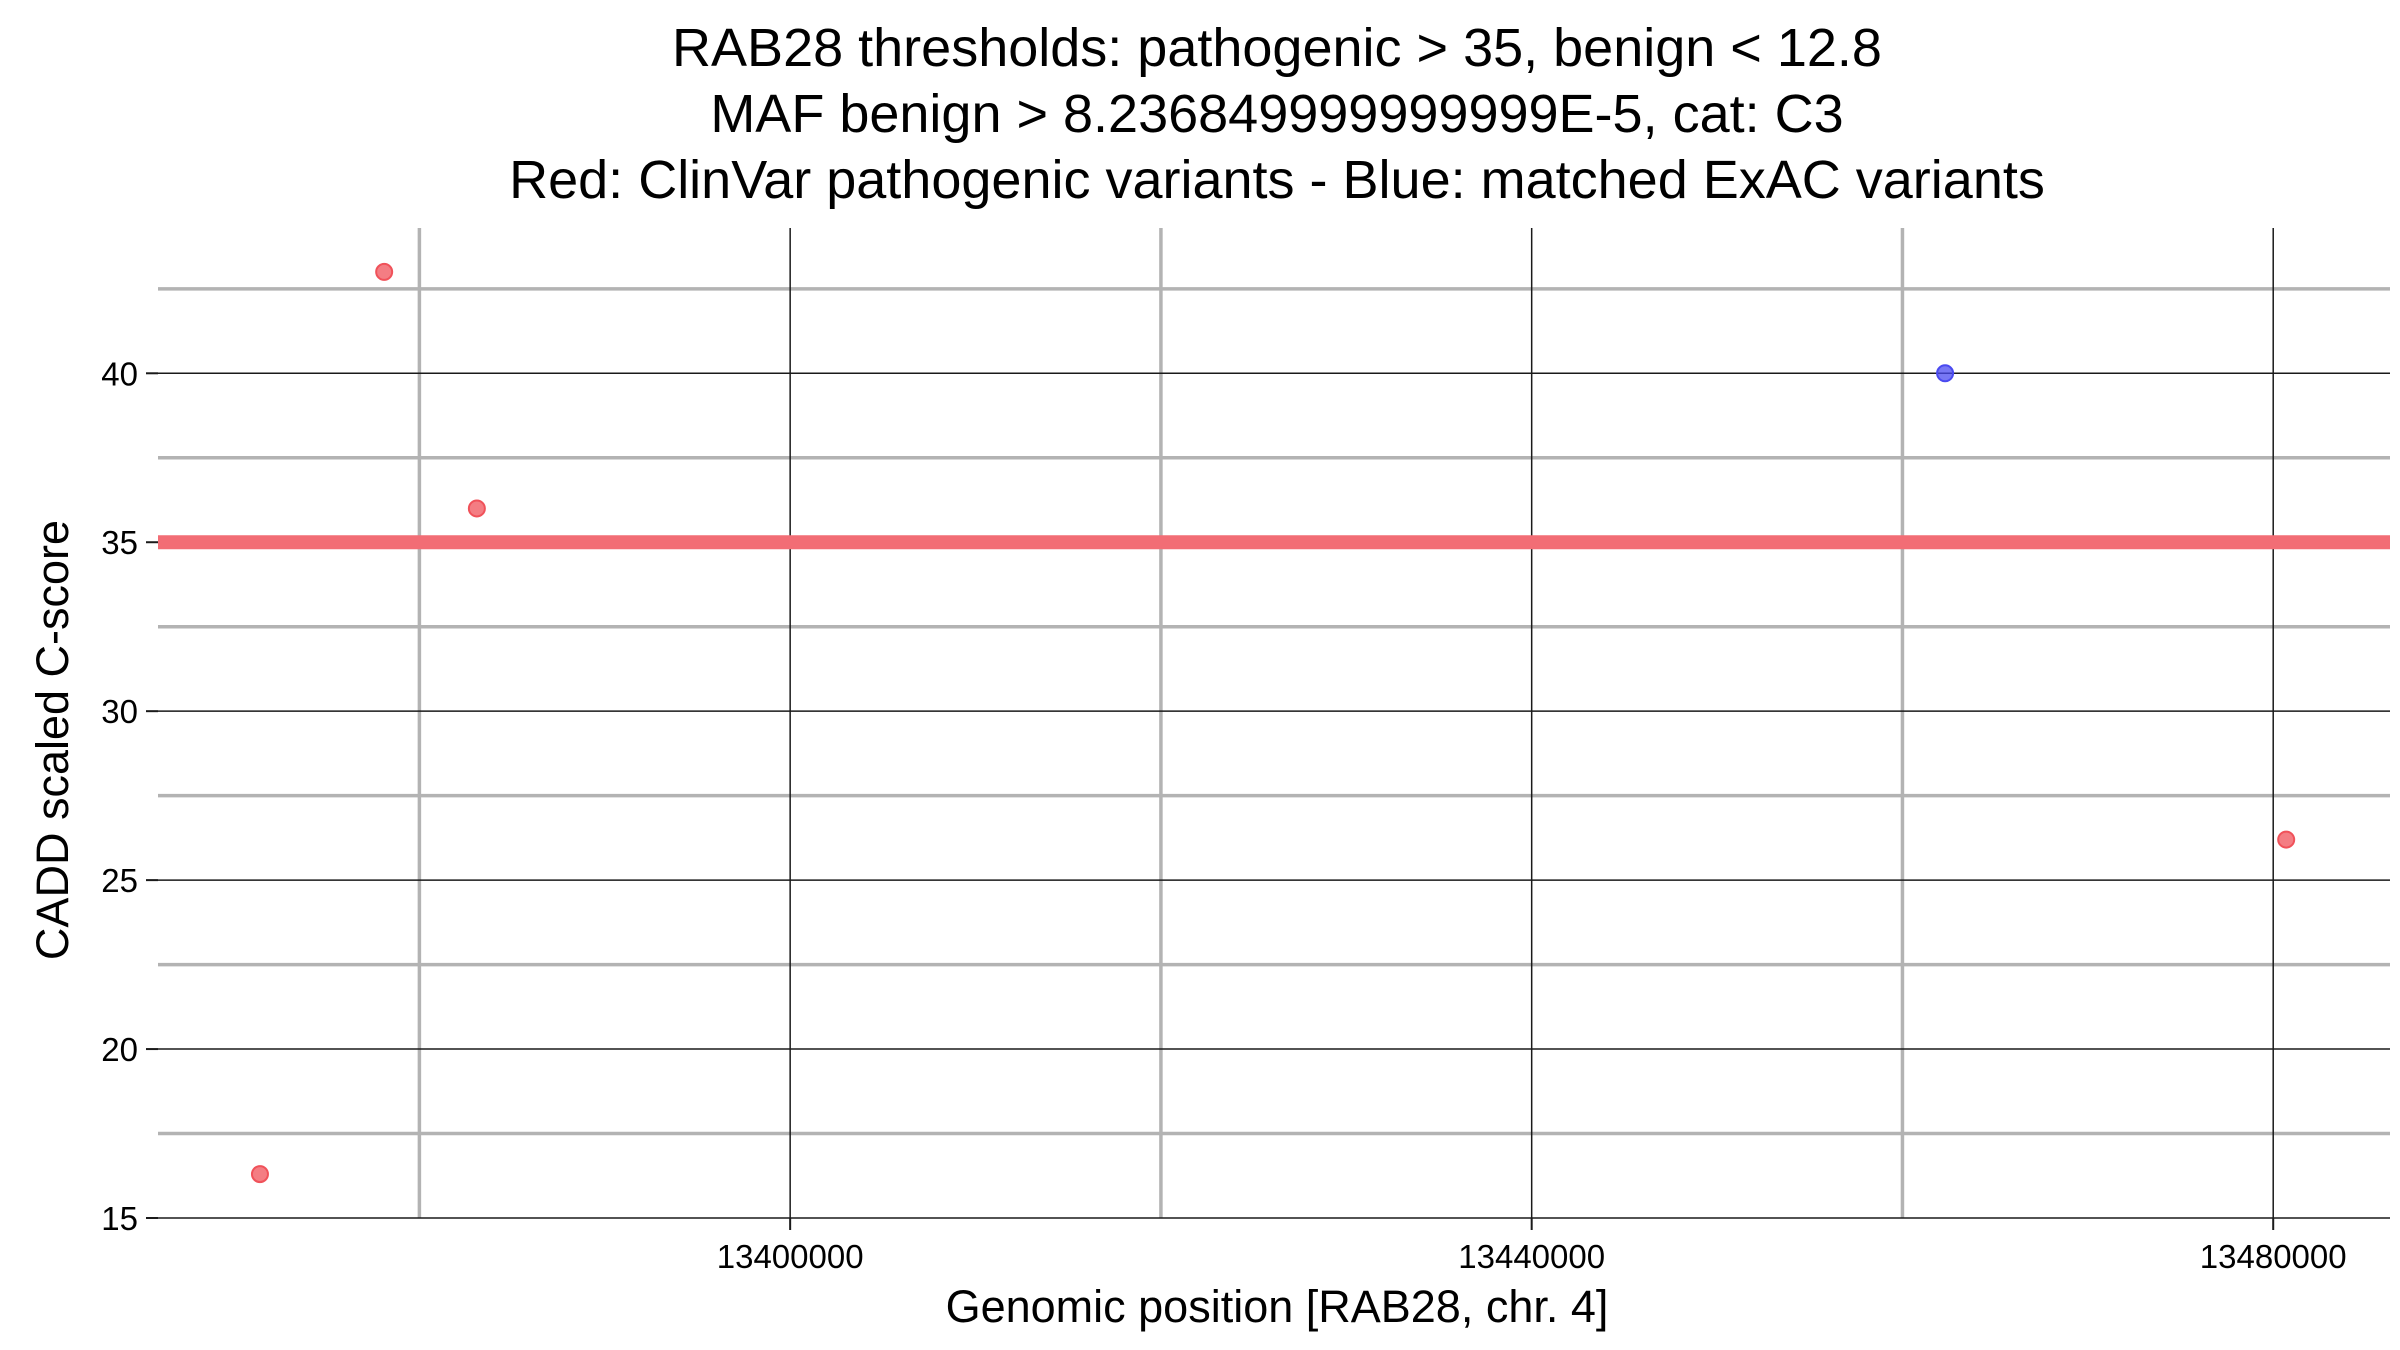 The height and width of the screenshot is (1350, 2400). I want to click on y-axis-ticks: 15 20 25 30 35 40, so click(129, 796).